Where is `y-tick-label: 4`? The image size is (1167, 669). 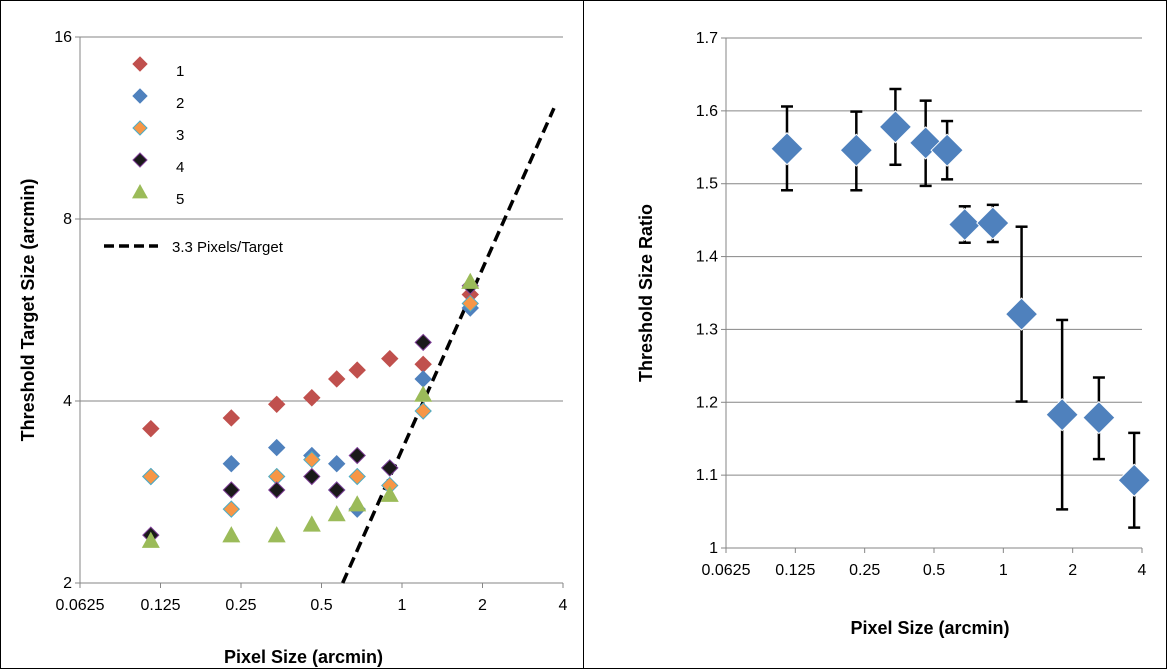 y-tick-label: 4 is located at coordinates (67, 401).